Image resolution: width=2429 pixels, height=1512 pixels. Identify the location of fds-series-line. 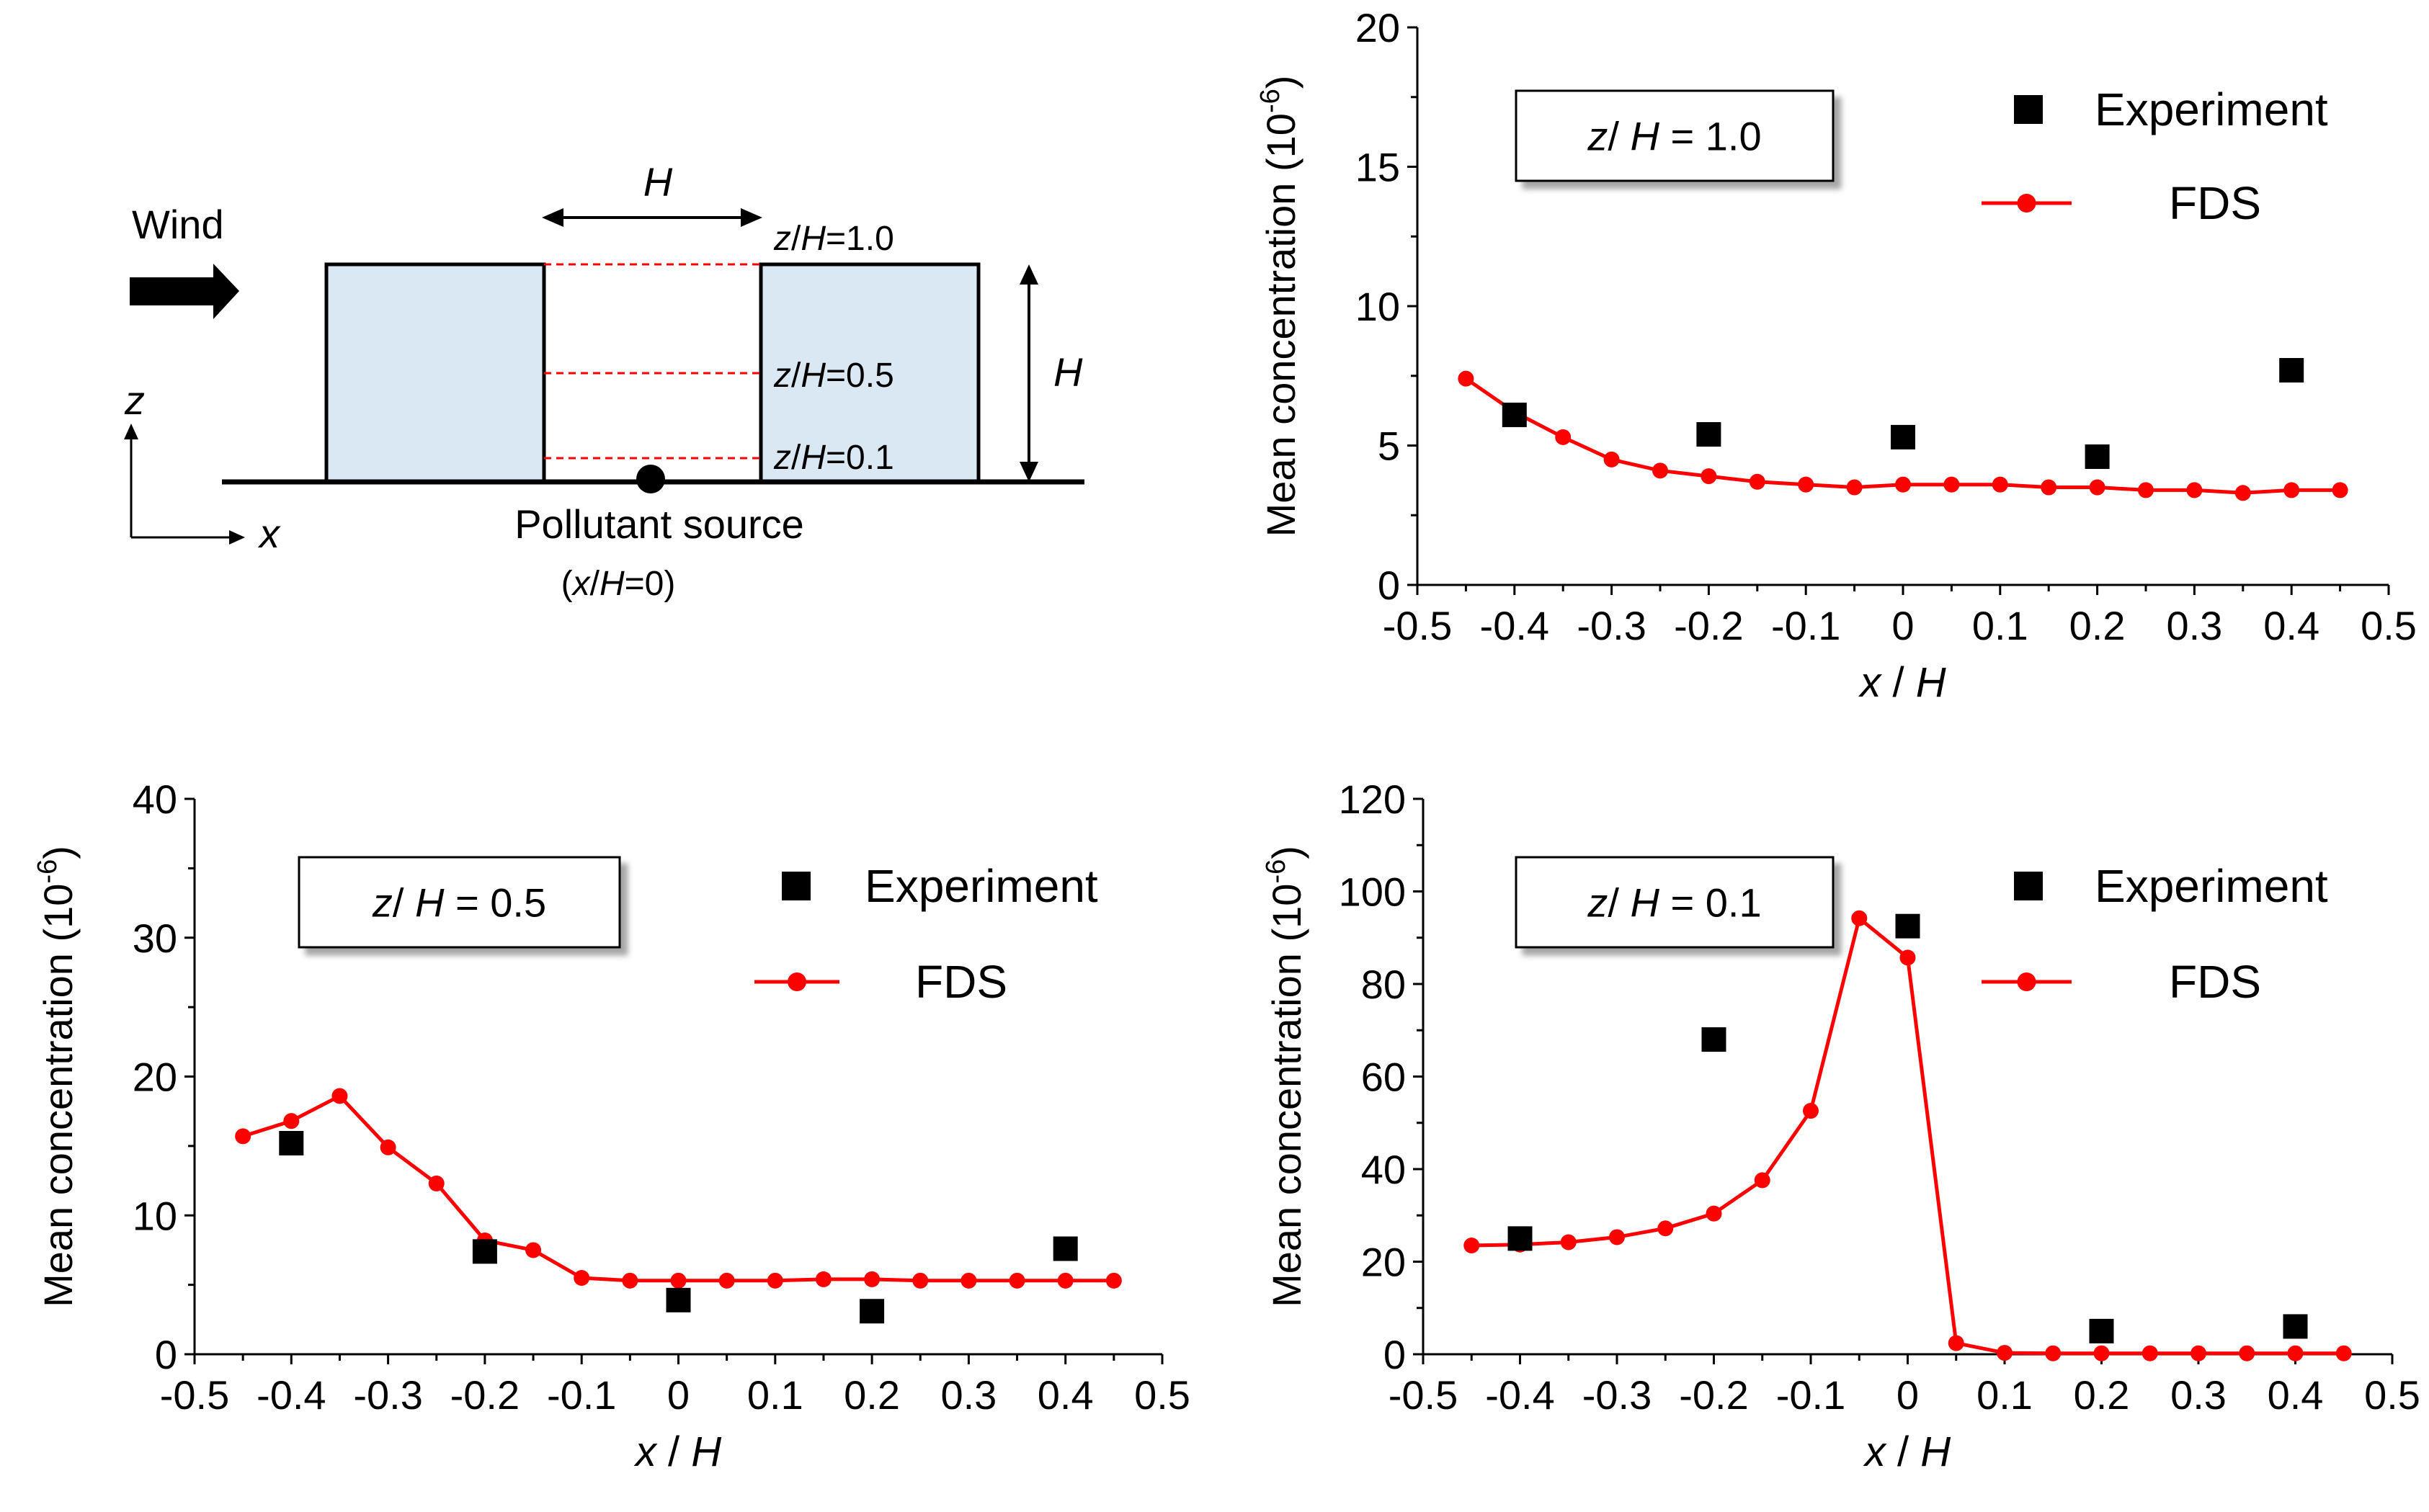
(678, 1188).